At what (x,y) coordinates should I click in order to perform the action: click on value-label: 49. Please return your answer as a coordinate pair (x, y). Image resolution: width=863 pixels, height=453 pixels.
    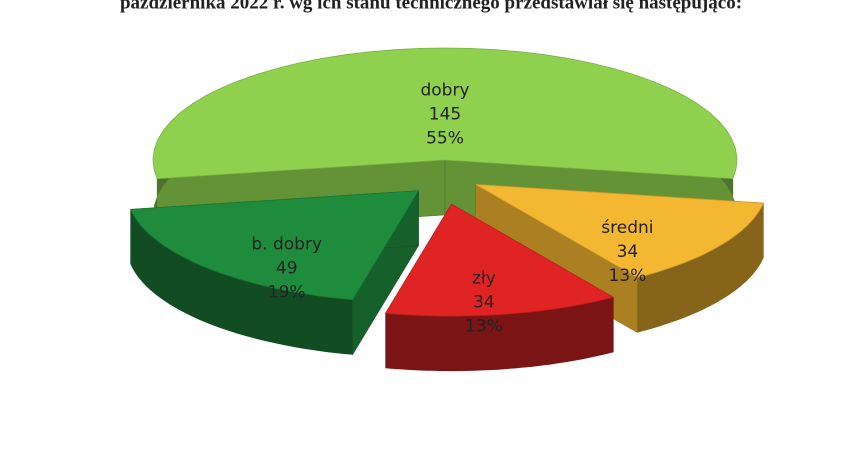
    Looking at the image, I should click on (287, 268).